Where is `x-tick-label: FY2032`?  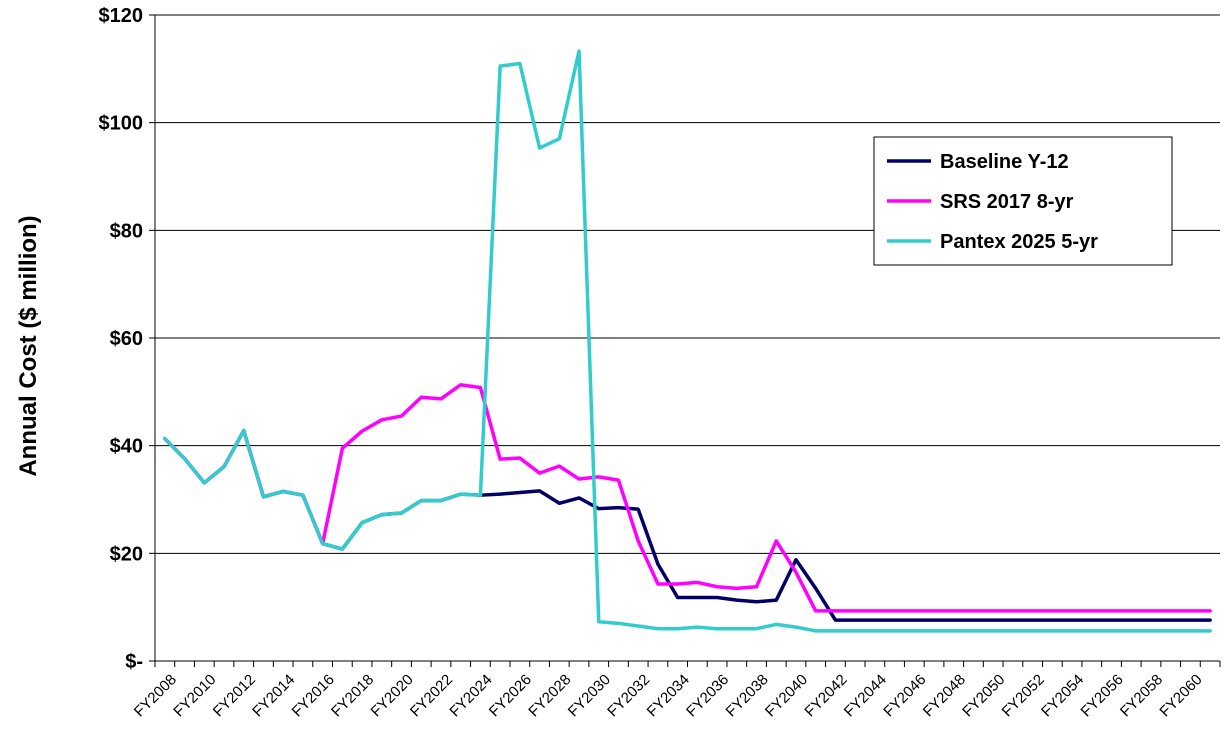
x-tick-label: FY2032 is located at coordinates (628, 695).